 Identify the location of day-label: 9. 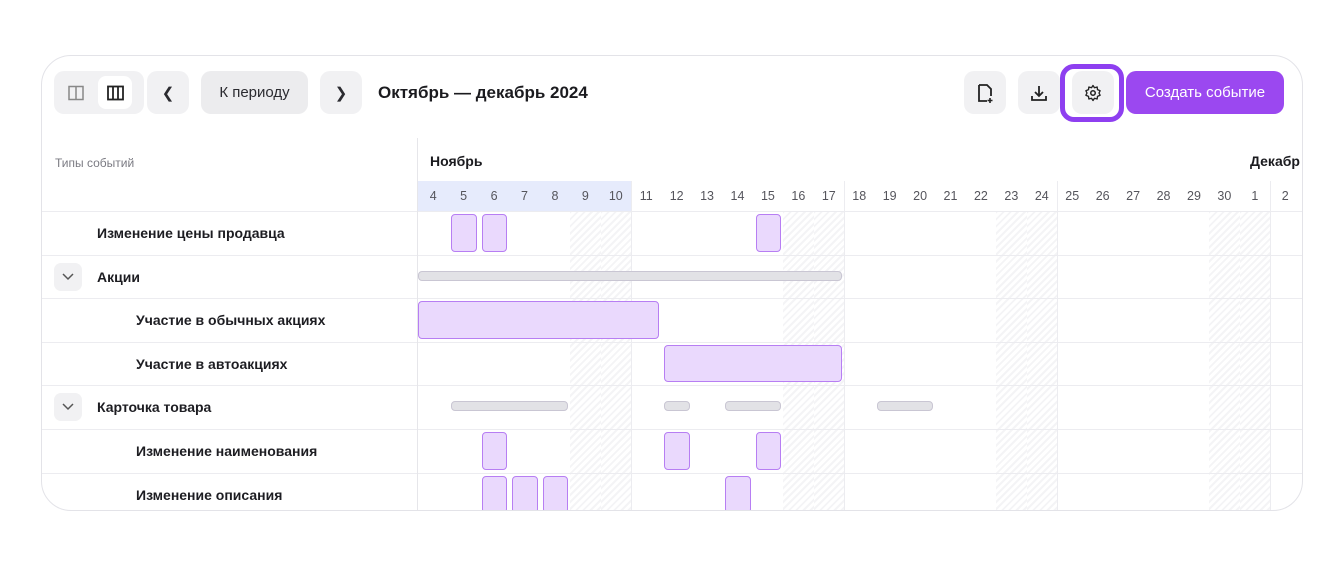
(585, 196).